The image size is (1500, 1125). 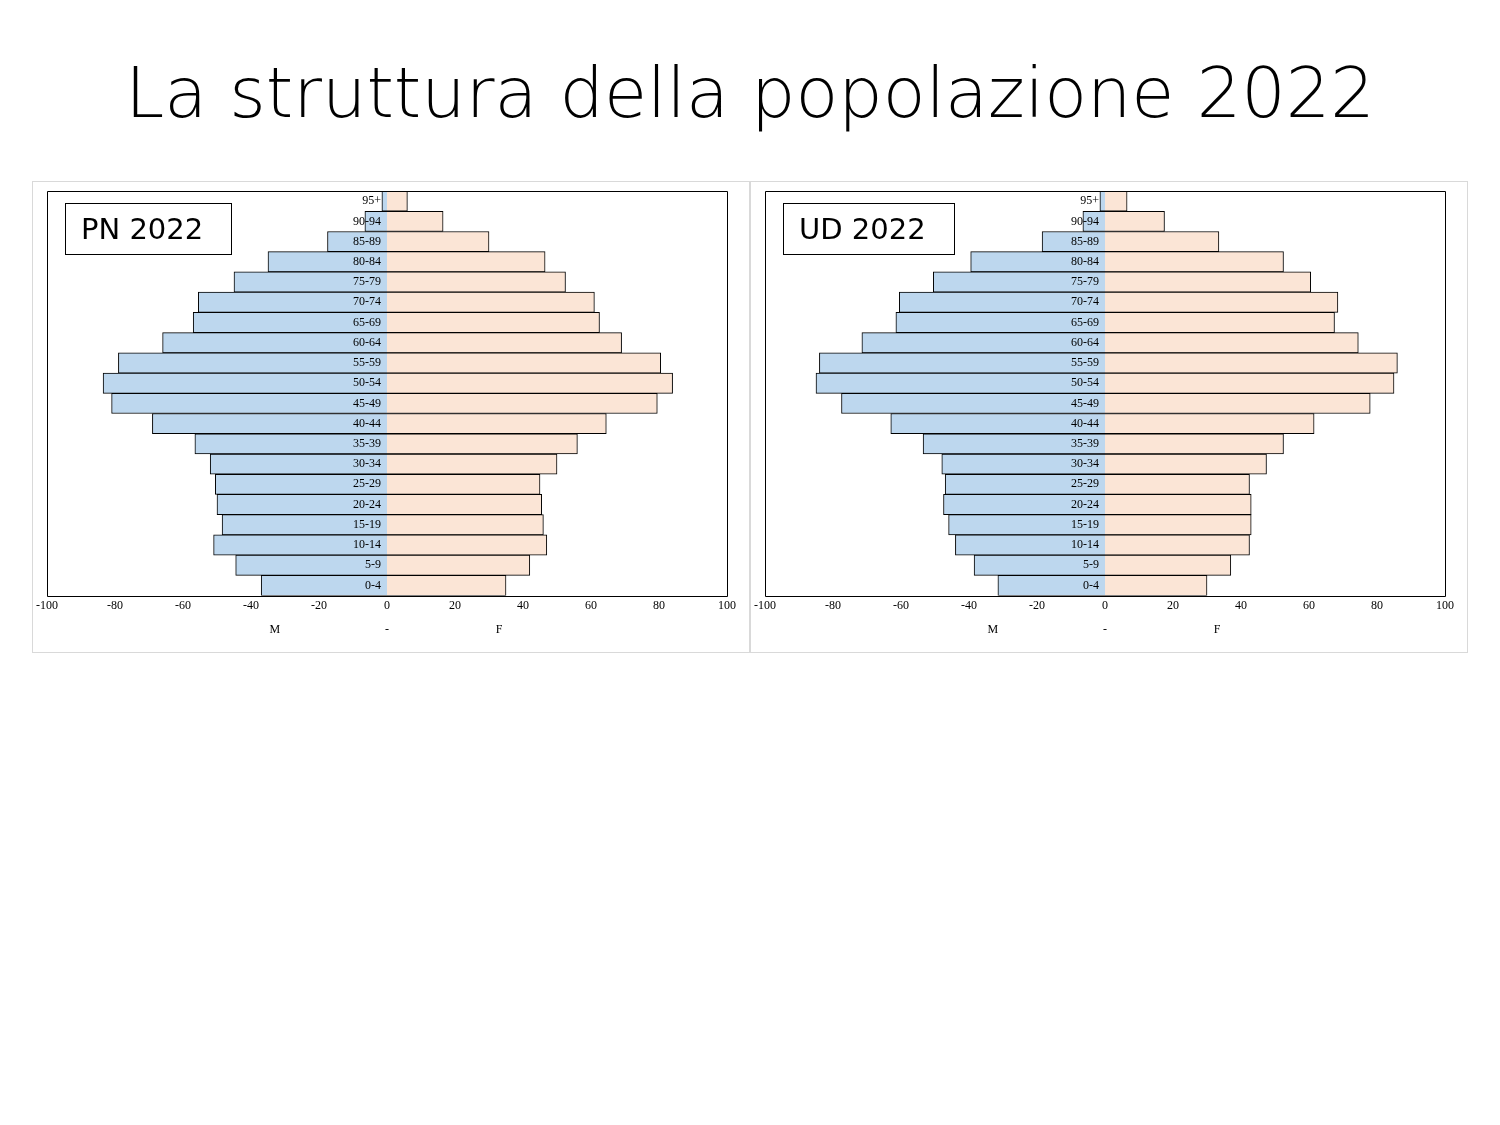 I want to click on text: PN 2022, so click(x=149, y=229).